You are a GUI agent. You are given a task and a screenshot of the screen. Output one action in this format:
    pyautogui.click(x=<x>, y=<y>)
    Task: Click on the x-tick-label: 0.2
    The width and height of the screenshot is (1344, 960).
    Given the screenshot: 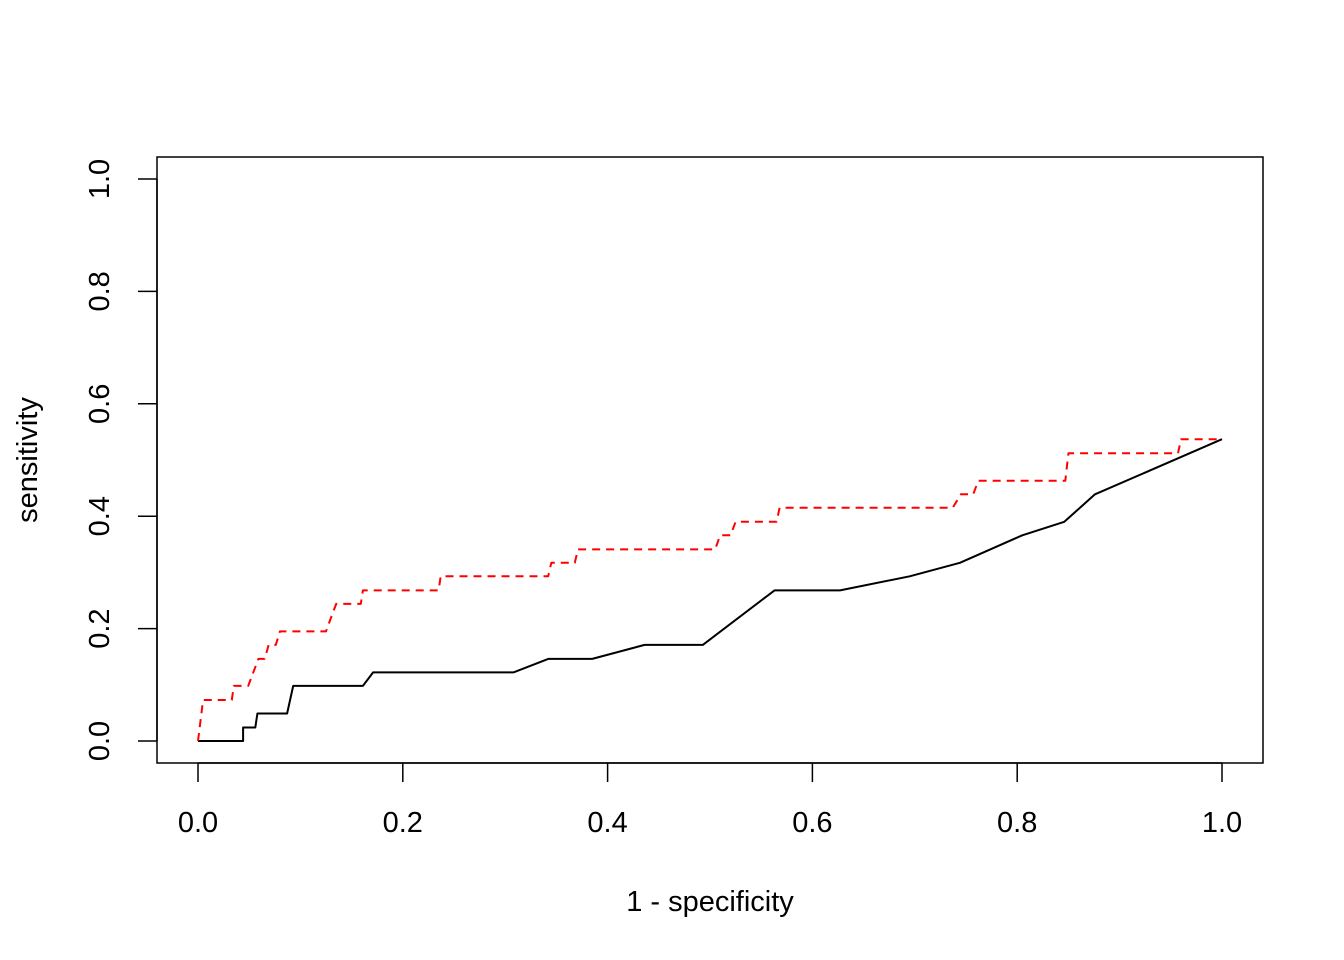 What is the action you would take?
    pyautogui.click(x=403, y=823)
    